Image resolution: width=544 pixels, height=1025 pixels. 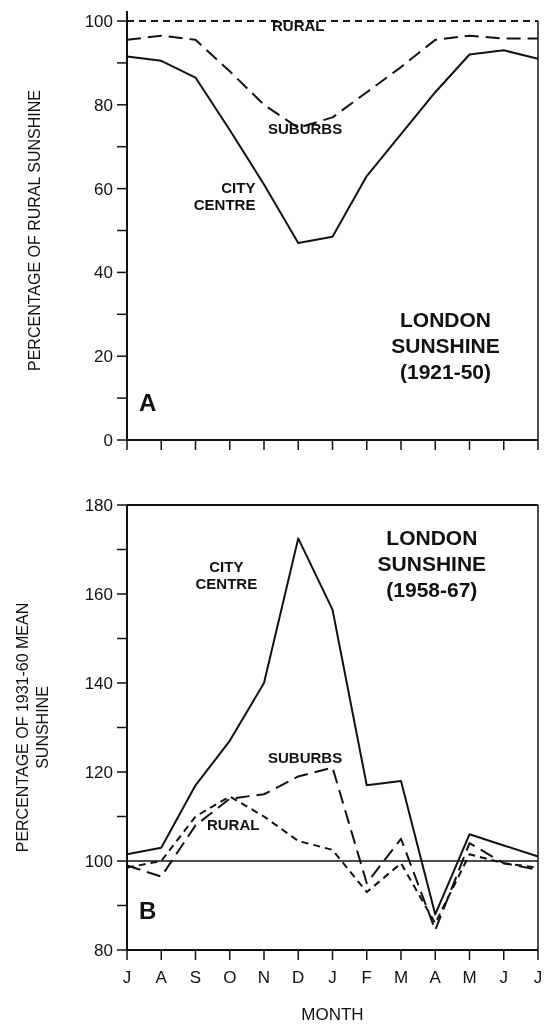 What do you see at coordinates (32, 727) in the screenshot?
I see `y-axis-title: PERCENTAGE OF 1931-60 MEAN SUNSHINE` at bounding box center [32, 727].